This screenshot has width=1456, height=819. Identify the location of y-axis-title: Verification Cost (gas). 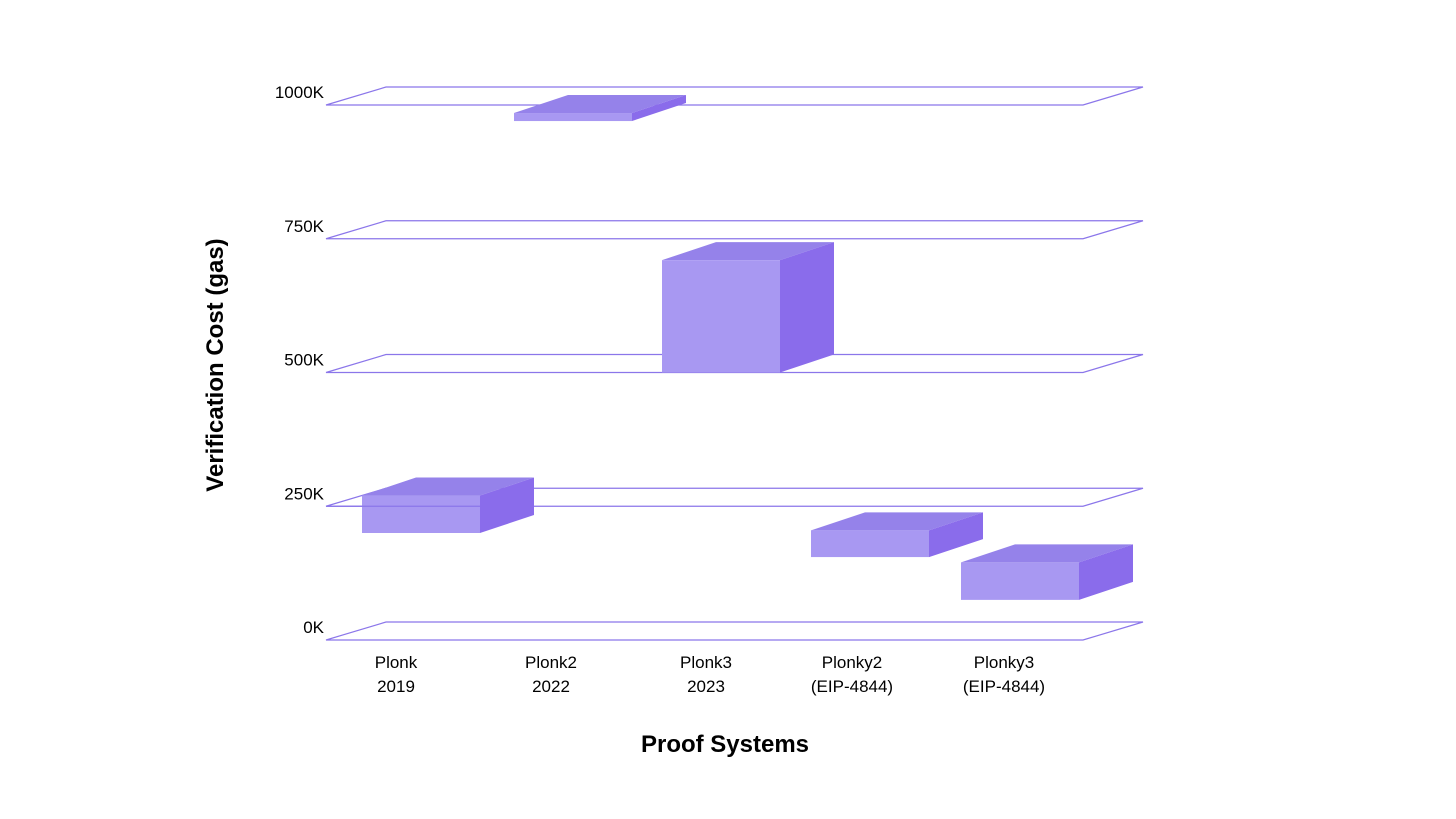
(215, 364).